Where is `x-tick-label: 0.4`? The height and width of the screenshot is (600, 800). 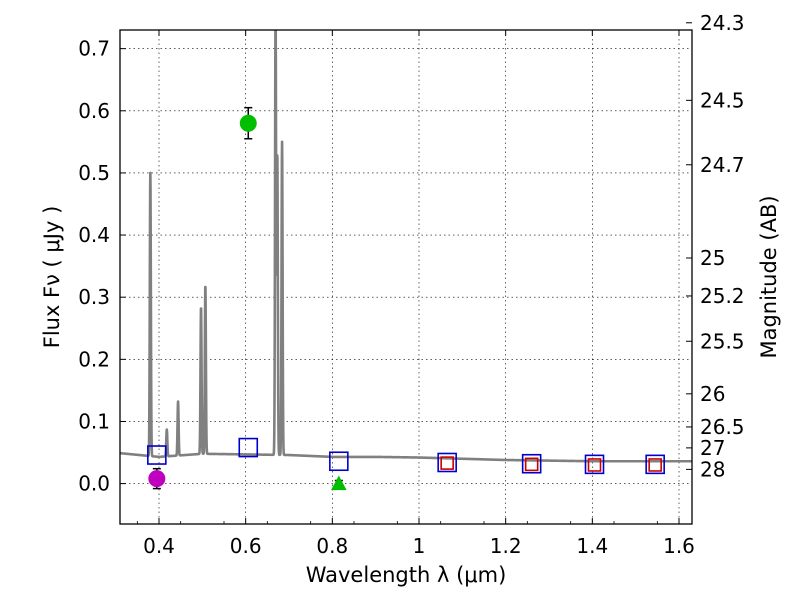
x-tick-label: 0.4 is located at coordinates (159, 546).